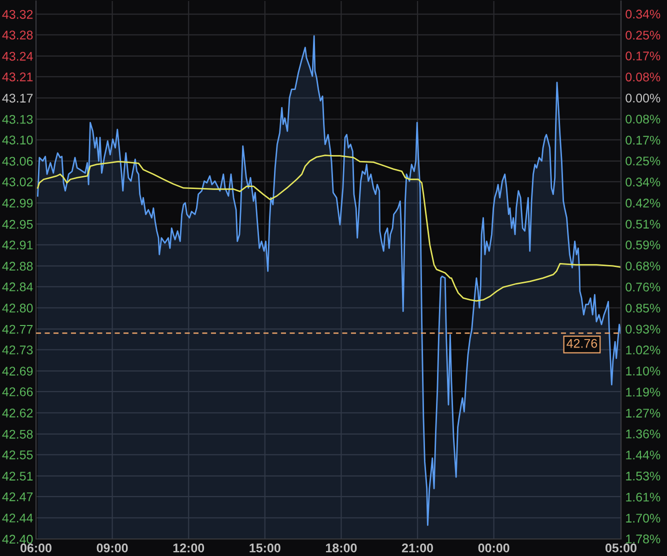 This screenshot has height=556, width=667. Describe the element at coordinates (643, 476) in the screenshot. I see `y2-tick-label: 1.53%` at that location.